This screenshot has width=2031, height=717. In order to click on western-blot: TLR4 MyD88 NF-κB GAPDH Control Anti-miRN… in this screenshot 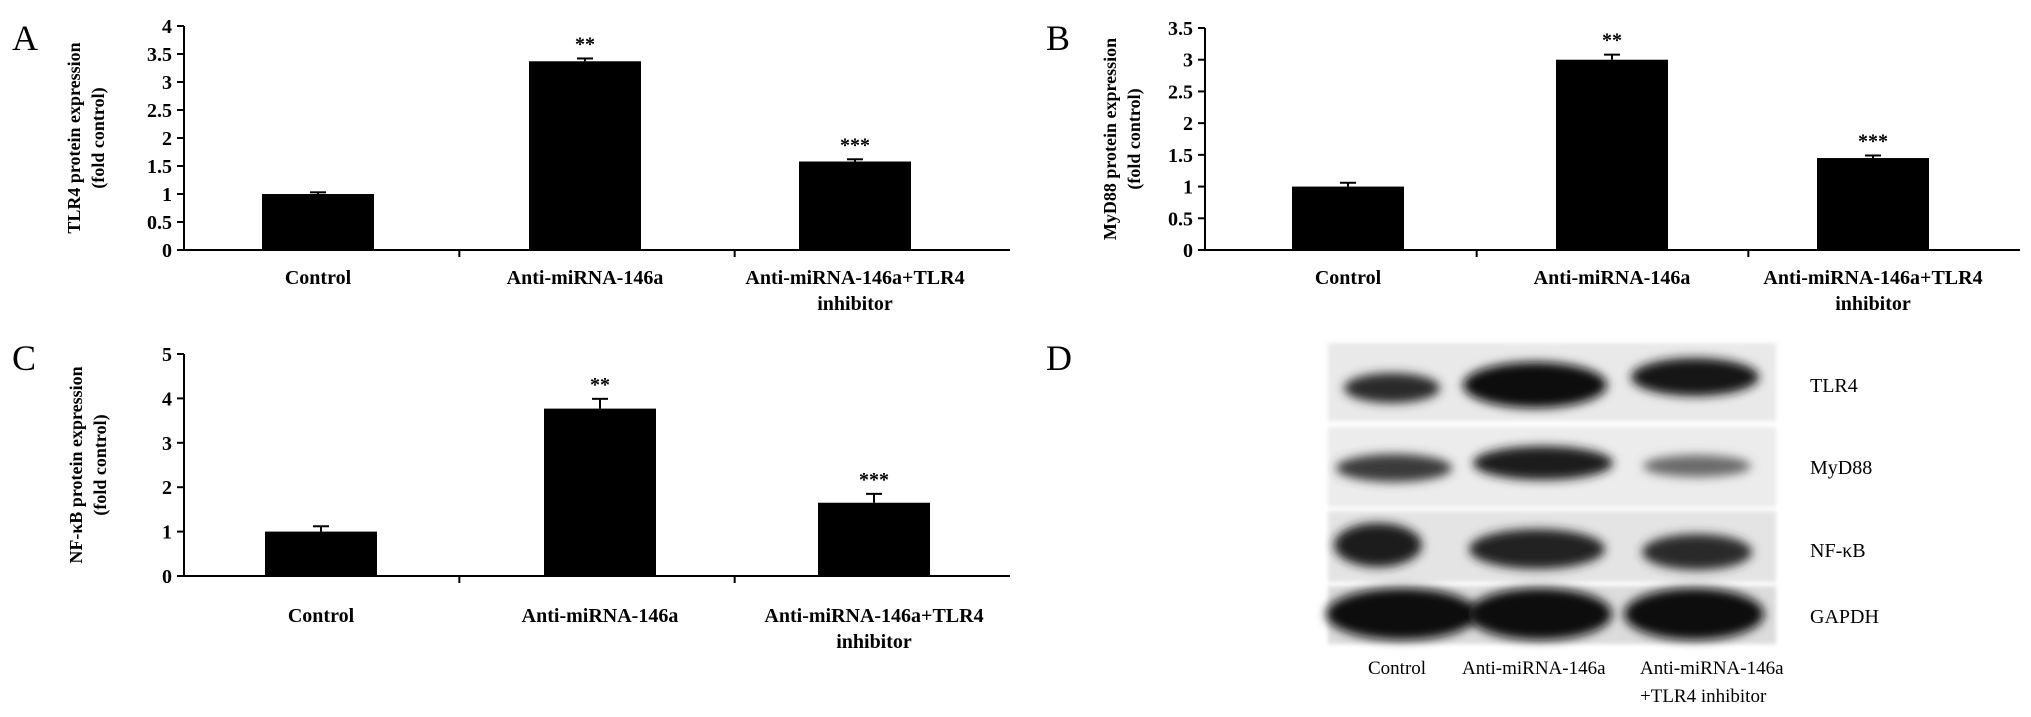, I will do `click(1602, 525)`.